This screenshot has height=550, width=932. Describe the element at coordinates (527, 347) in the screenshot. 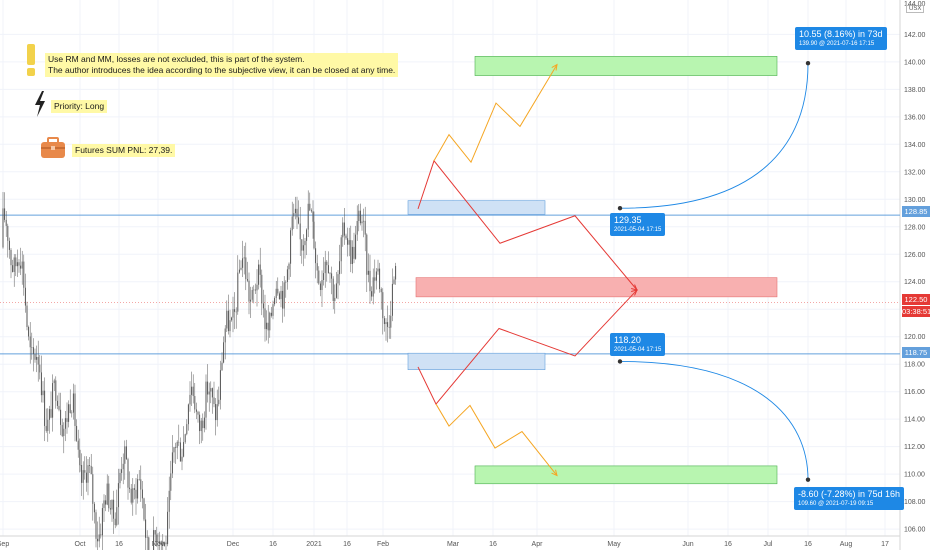

I see `projection-red-path` at that location.